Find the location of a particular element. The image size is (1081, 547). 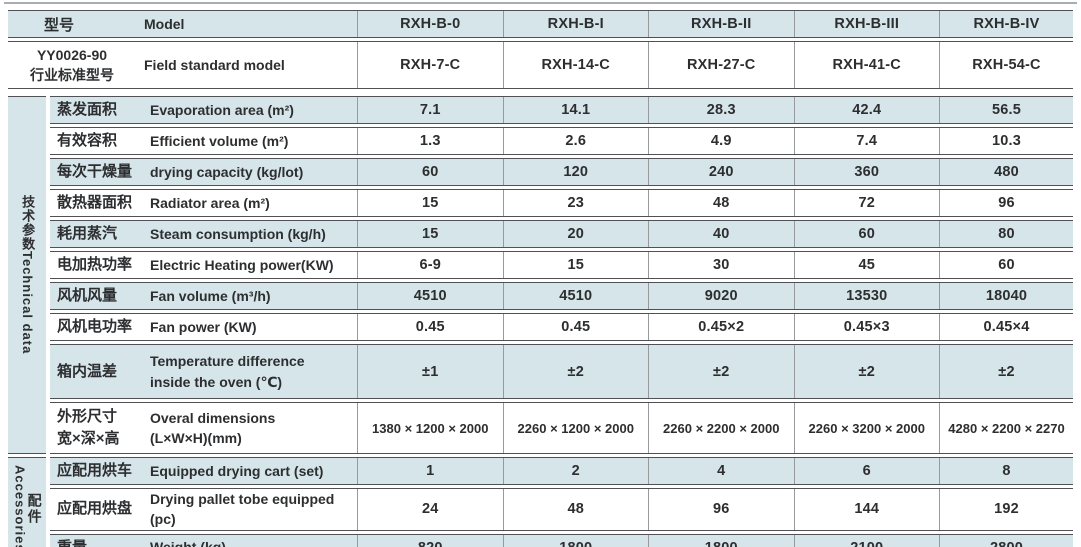

row-label-zh-line1: 重量 is located at coordinates (99, 542).